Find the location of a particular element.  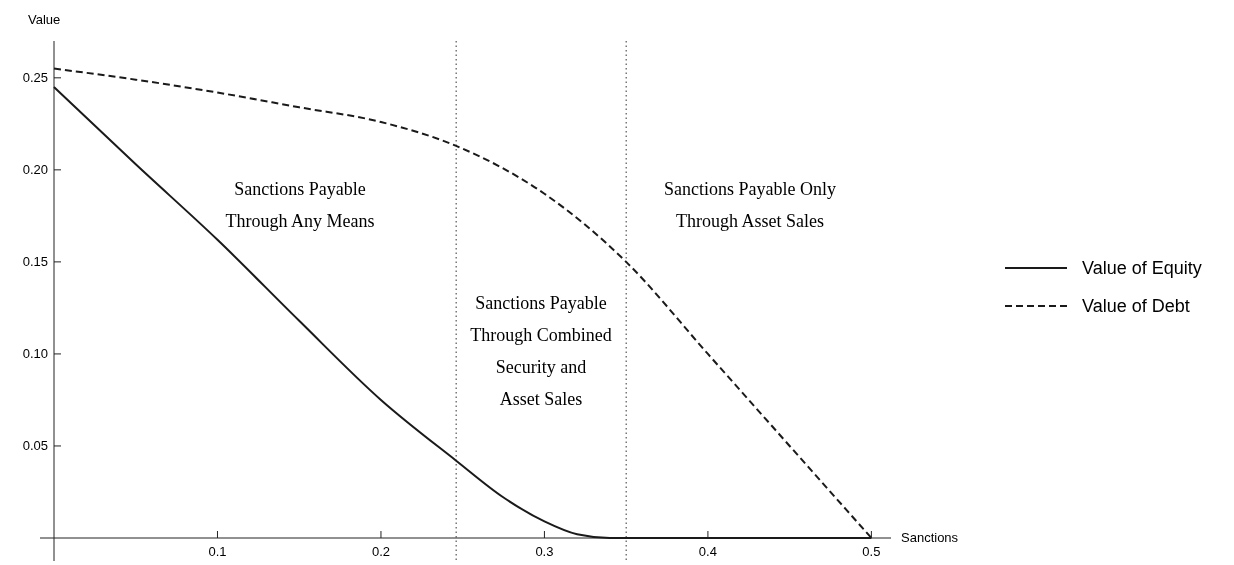

x-axis-title: Sanctions is located at coordinates (930, 537).